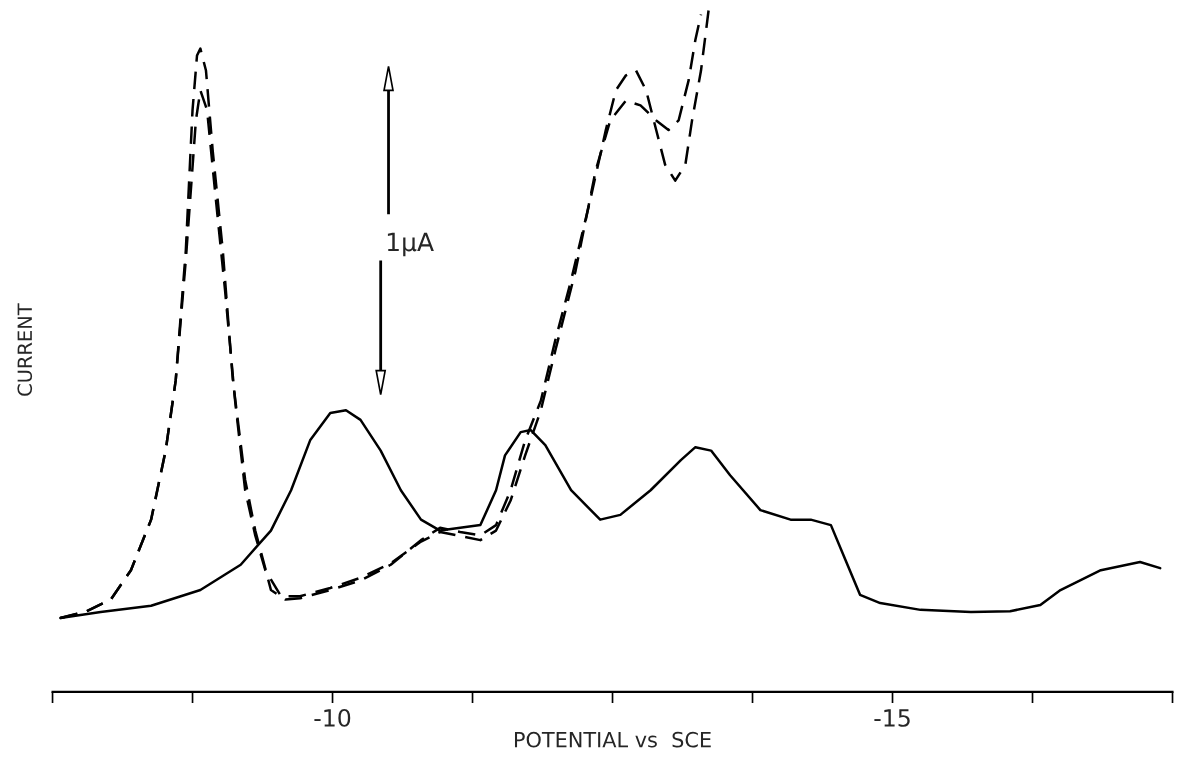 The height and width of the screenshot is (757, 1194). What do you see at coordinates (892, 718) in the screenshot?
I see `x-tick-label: -15` at bounding box center [892, 718].